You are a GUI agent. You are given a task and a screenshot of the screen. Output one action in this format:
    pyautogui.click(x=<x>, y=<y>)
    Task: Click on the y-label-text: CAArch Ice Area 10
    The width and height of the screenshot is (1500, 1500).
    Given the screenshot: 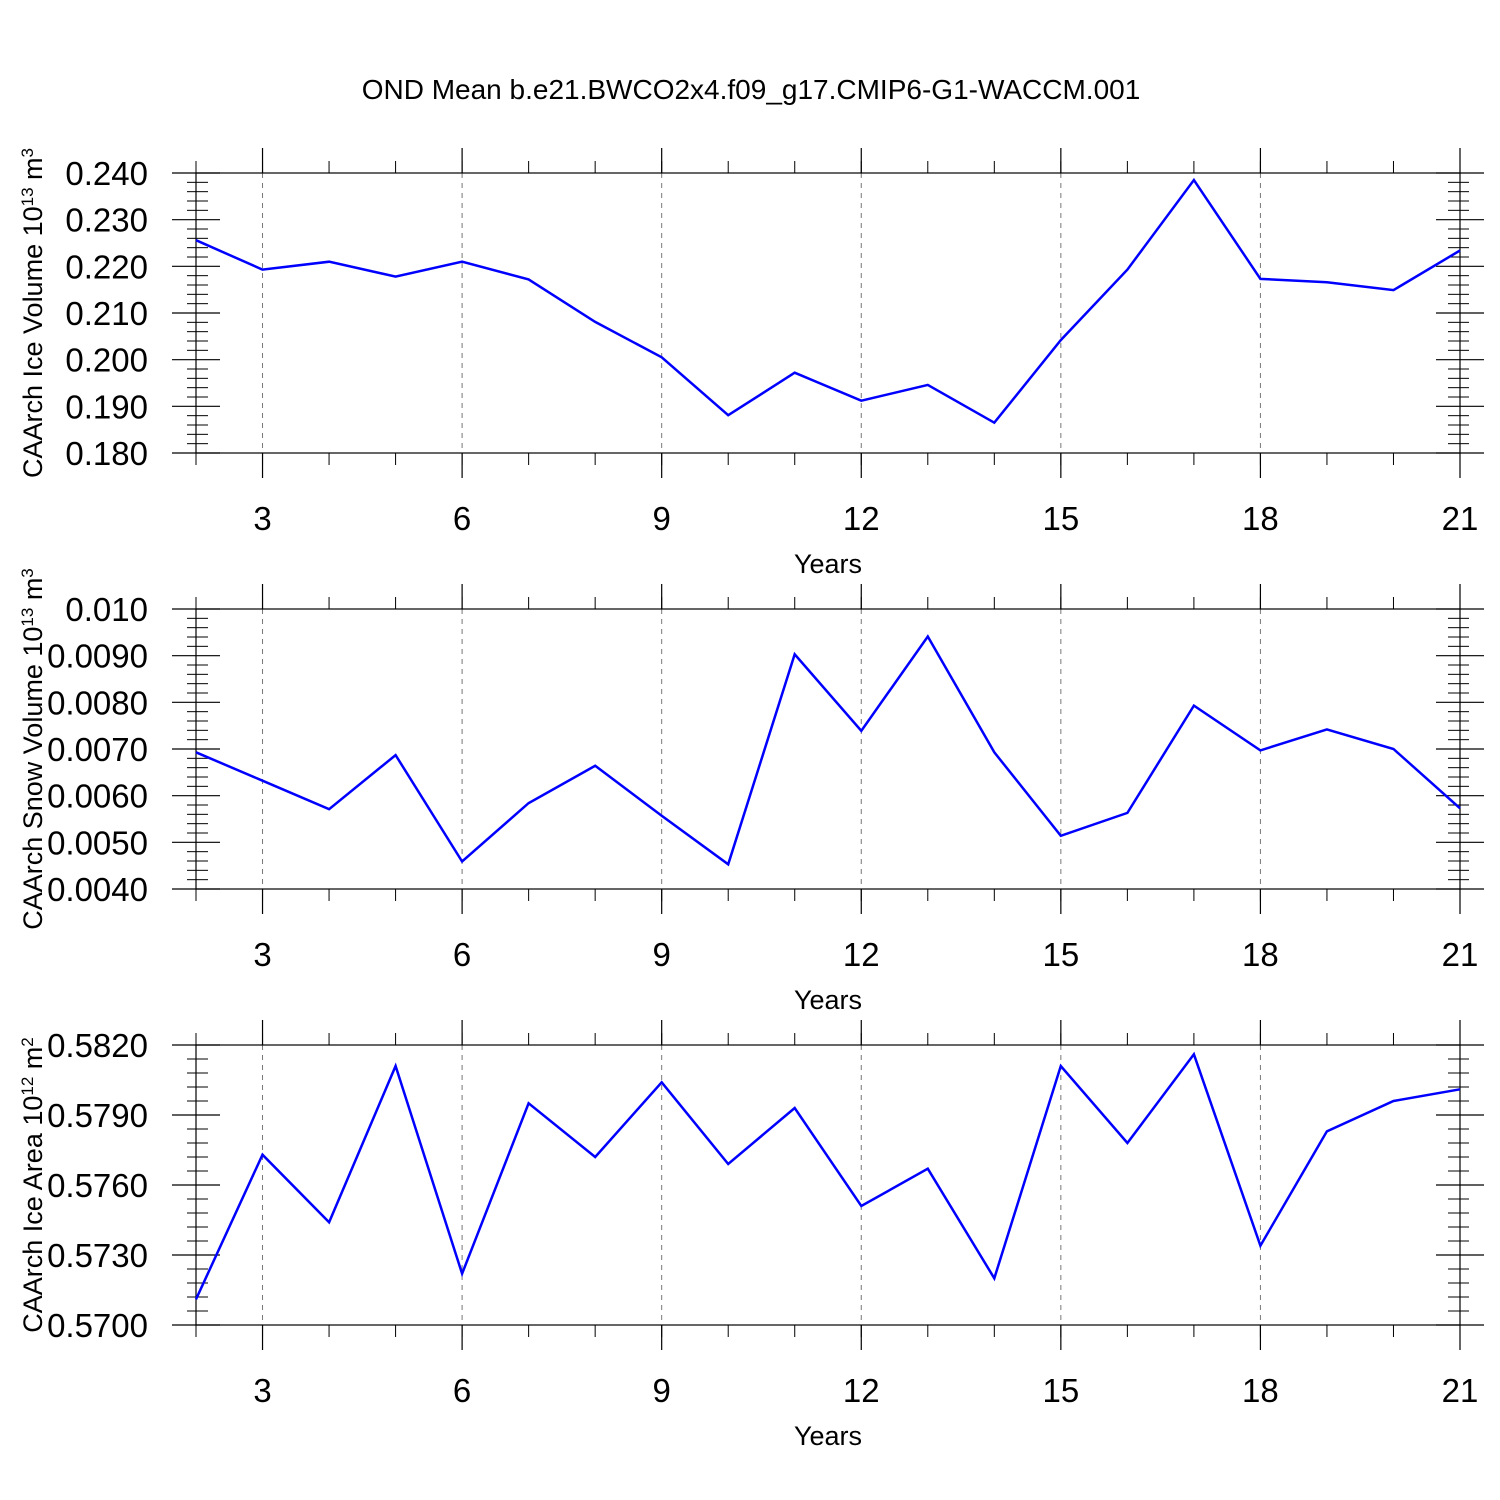 What is the action you would take?
    pyautogui.click(x=33, y=1214)
    